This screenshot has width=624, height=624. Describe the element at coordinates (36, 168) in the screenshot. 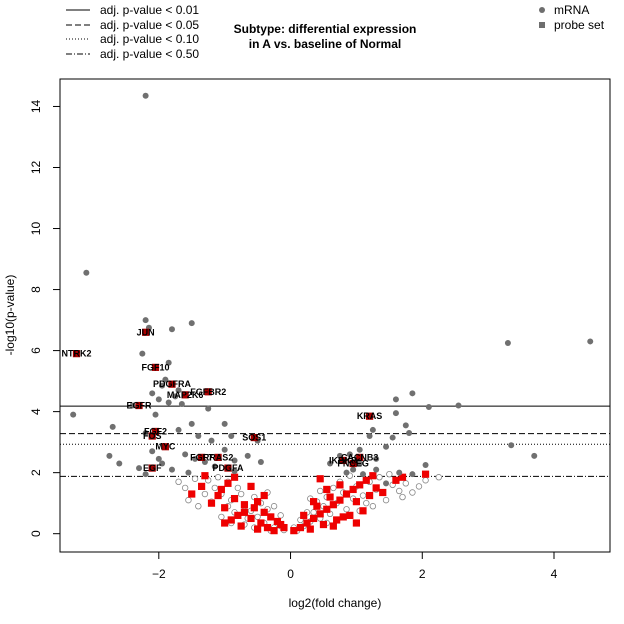

I see `y-tick-label: 12` at that location.